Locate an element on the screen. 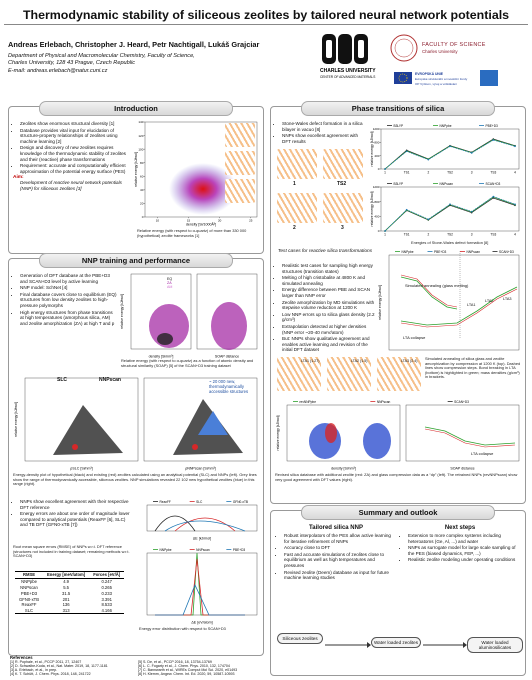 Image resolution: width=532 pixels, height=680 pixels. table-cell: 313 is located at coordinates (66, 611).